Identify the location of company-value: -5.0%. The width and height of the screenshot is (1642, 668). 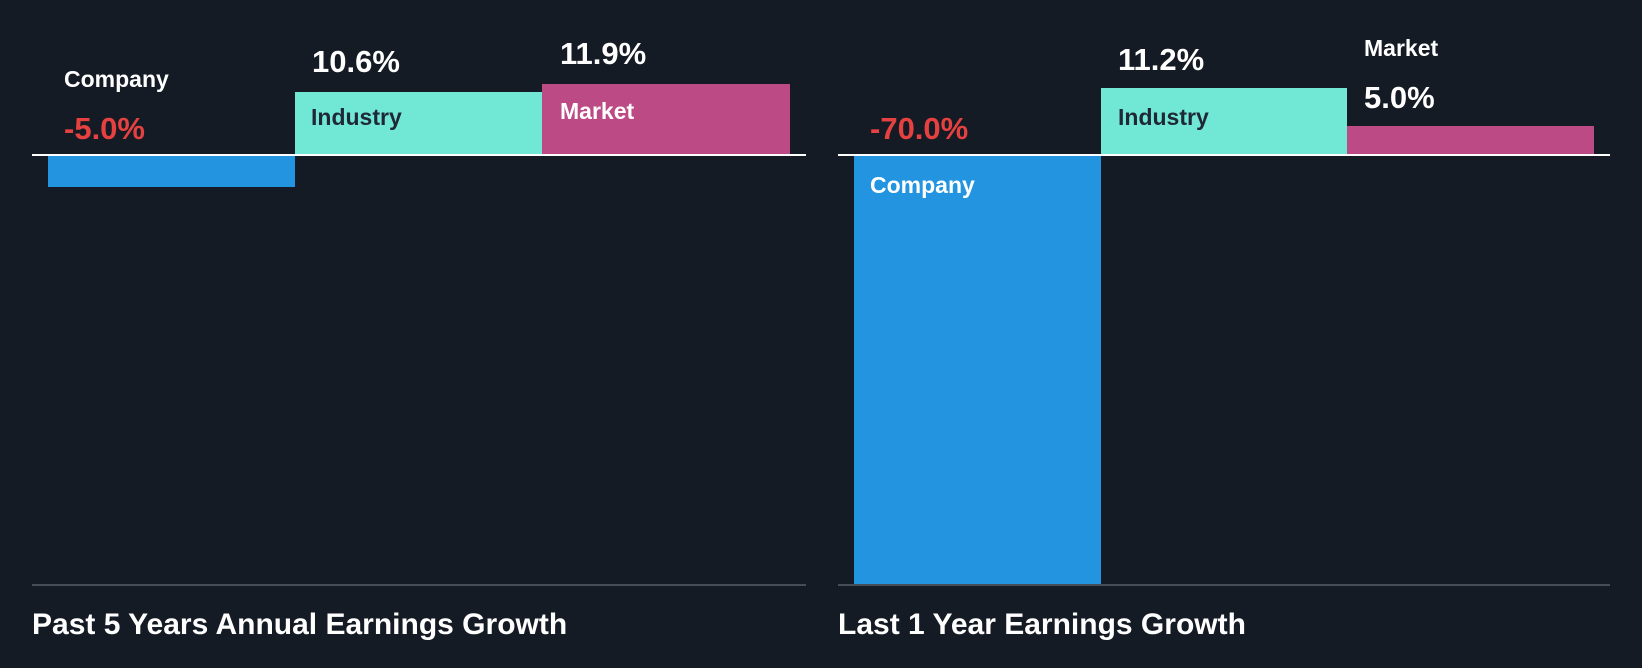
(104, 128).